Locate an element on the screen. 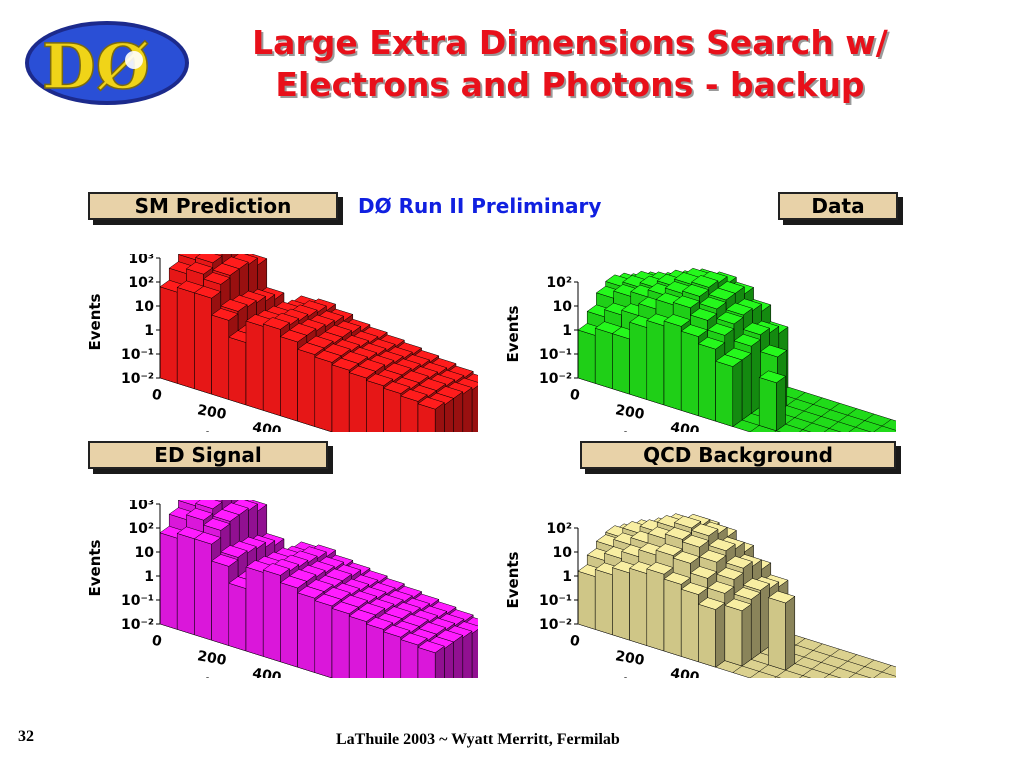 This screenshot has height=768, width=1024. title-line-2: Electrons and Photons - backup is located at coordinates (570, 84).